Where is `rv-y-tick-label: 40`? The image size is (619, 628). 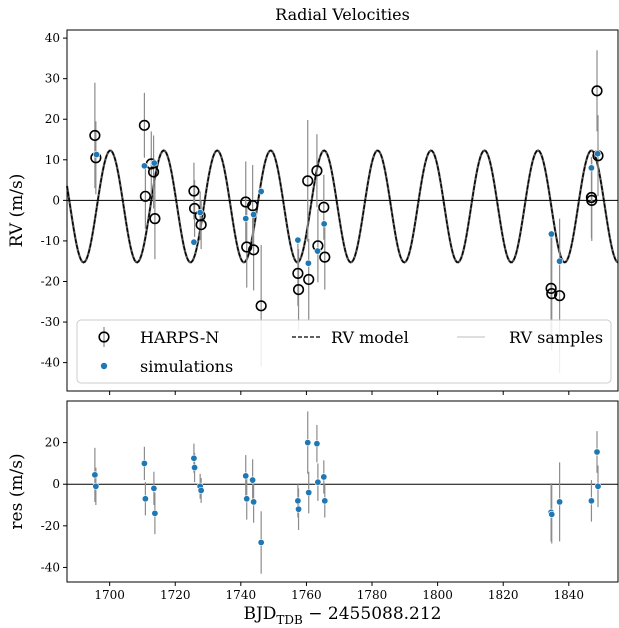 rv-y-tick-label: 40 is located at coordinates (52, 38).